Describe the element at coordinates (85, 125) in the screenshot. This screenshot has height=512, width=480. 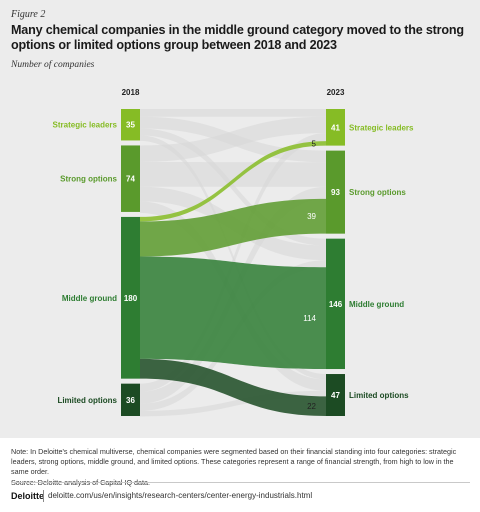
I see `left-node-label-strategic-leaders: Strategic leaders` at that location.